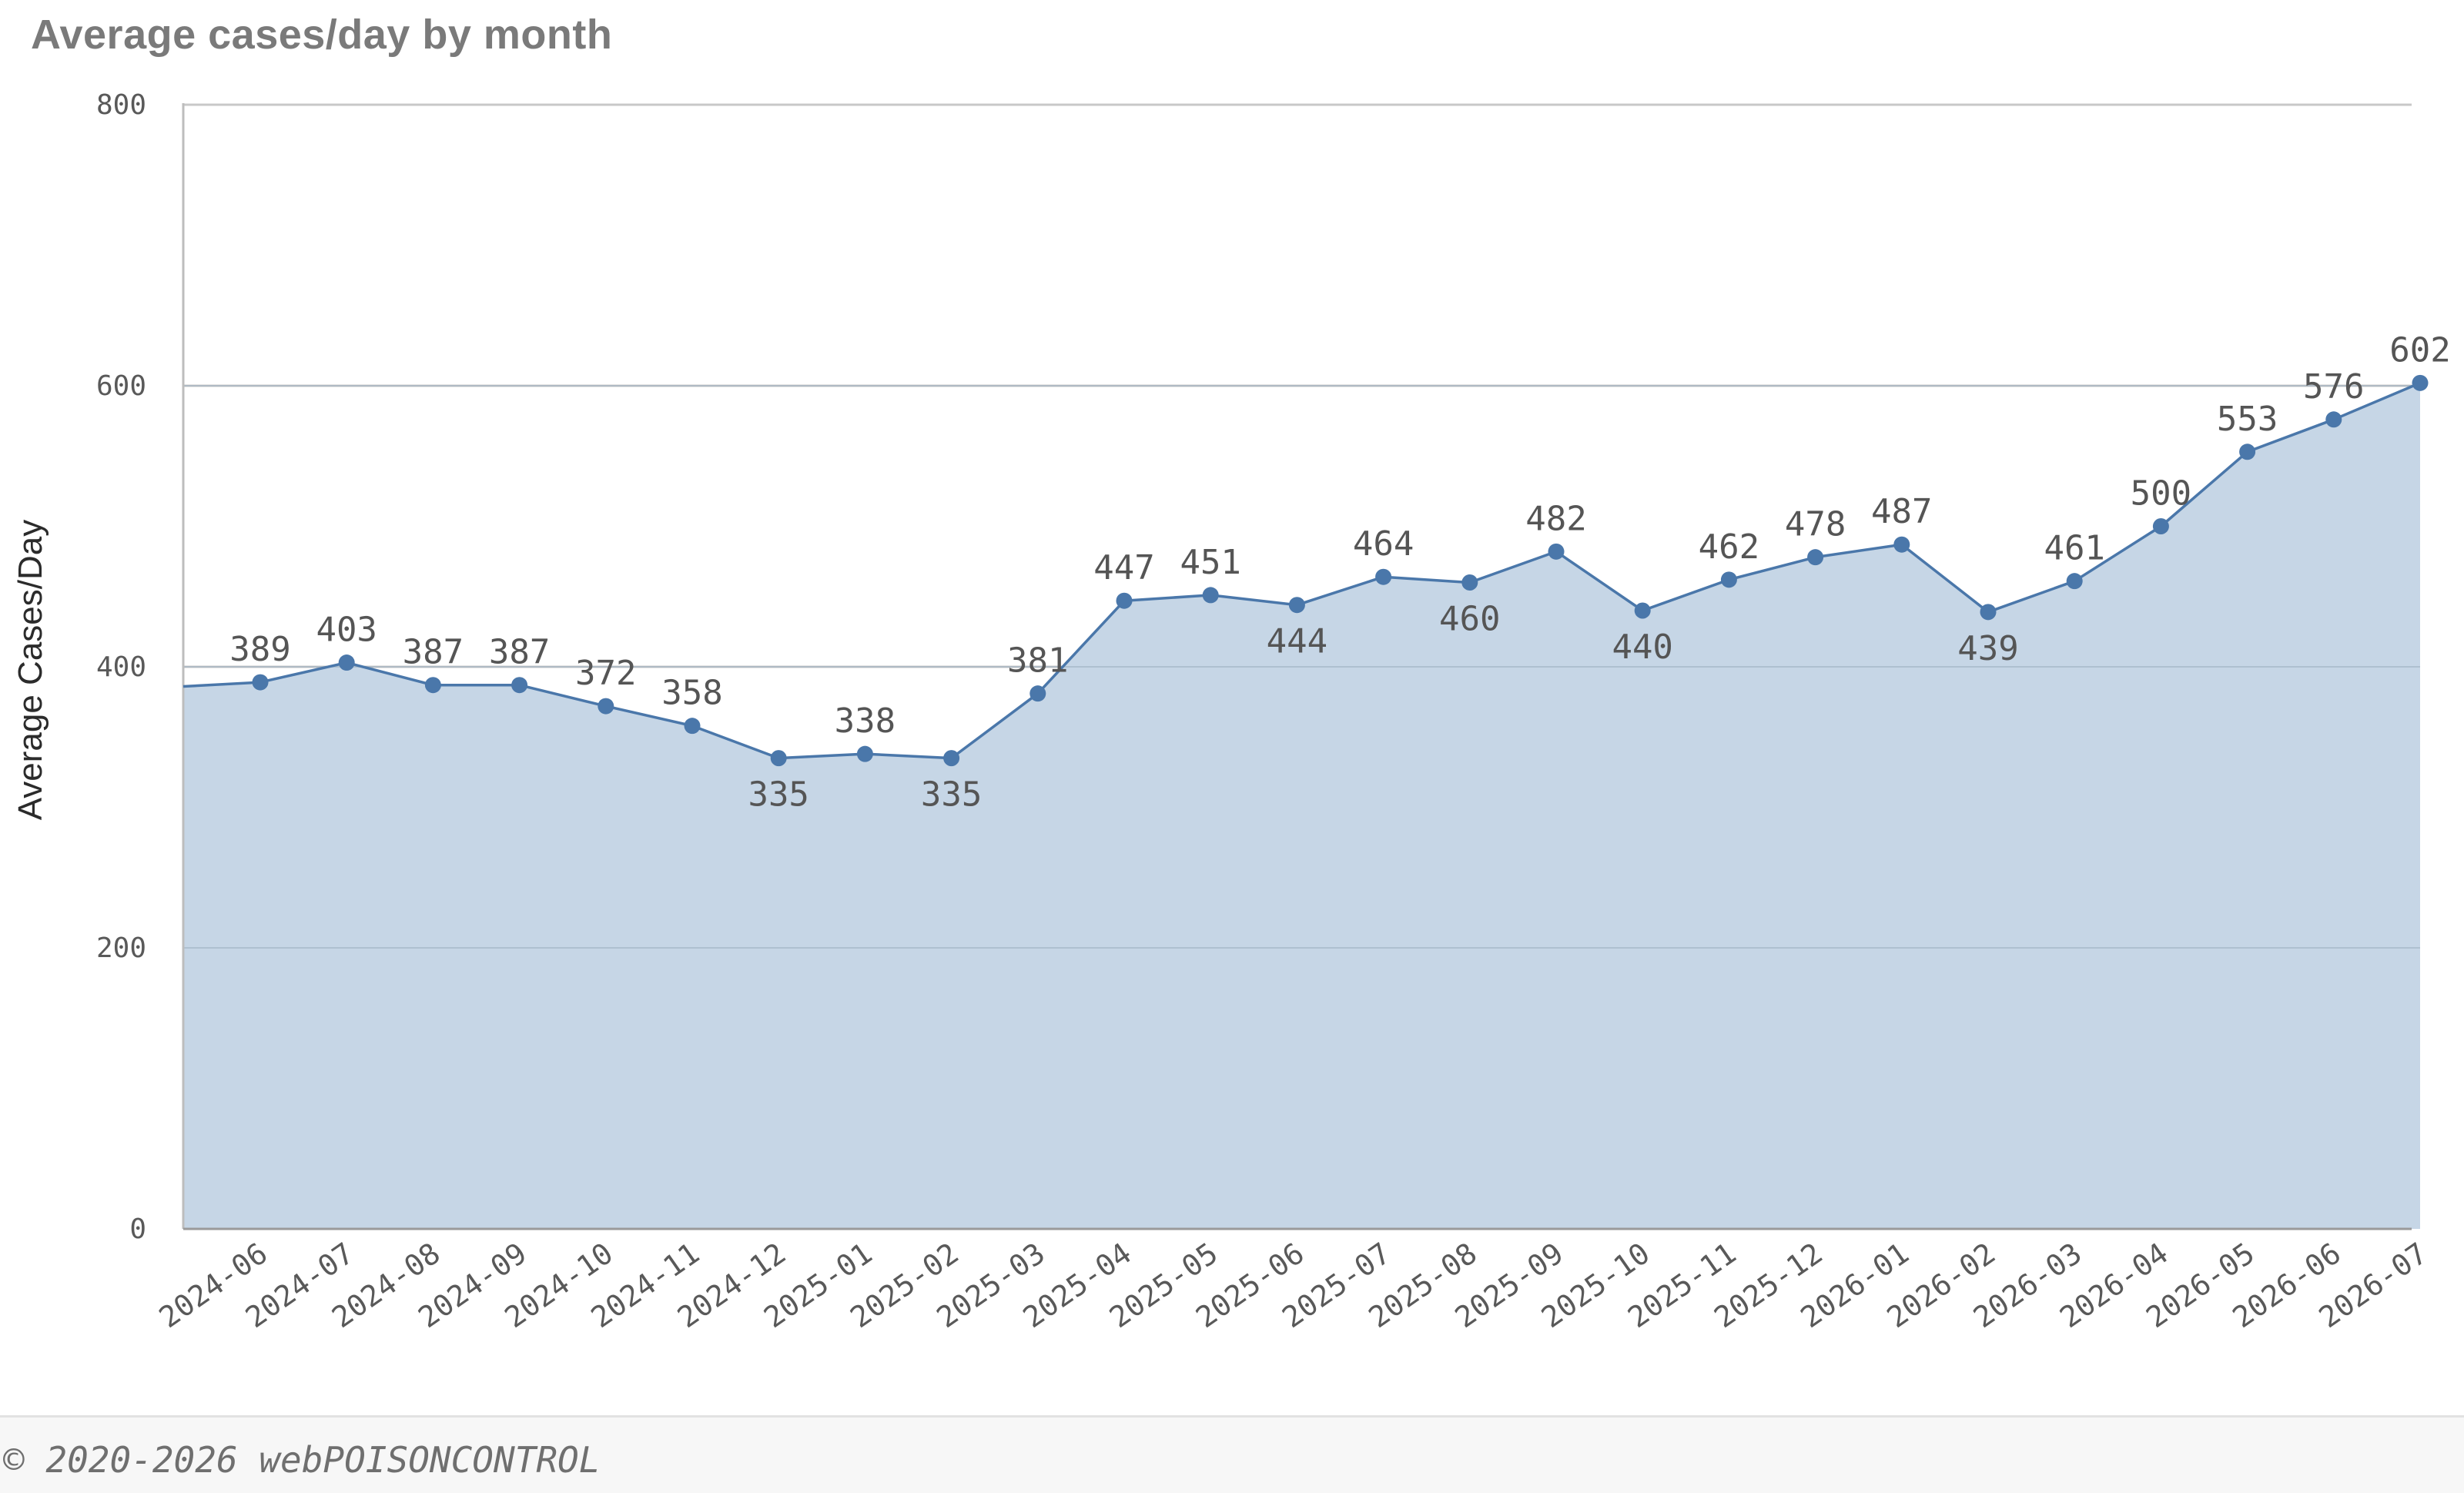 This screenshot has height=1493, width=2464. I want to click on data-label: 602, so click(2419, 350).